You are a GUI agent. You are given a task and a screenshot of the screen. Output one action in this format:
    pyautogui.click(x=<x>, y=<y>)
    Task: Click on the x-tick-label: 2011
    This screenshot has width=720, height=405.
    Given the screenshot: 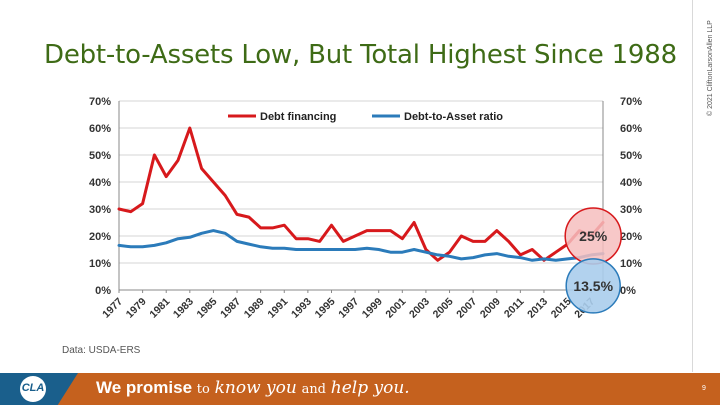 What is the action you would take?
    pyautogui.click(x=514, y=308)
    